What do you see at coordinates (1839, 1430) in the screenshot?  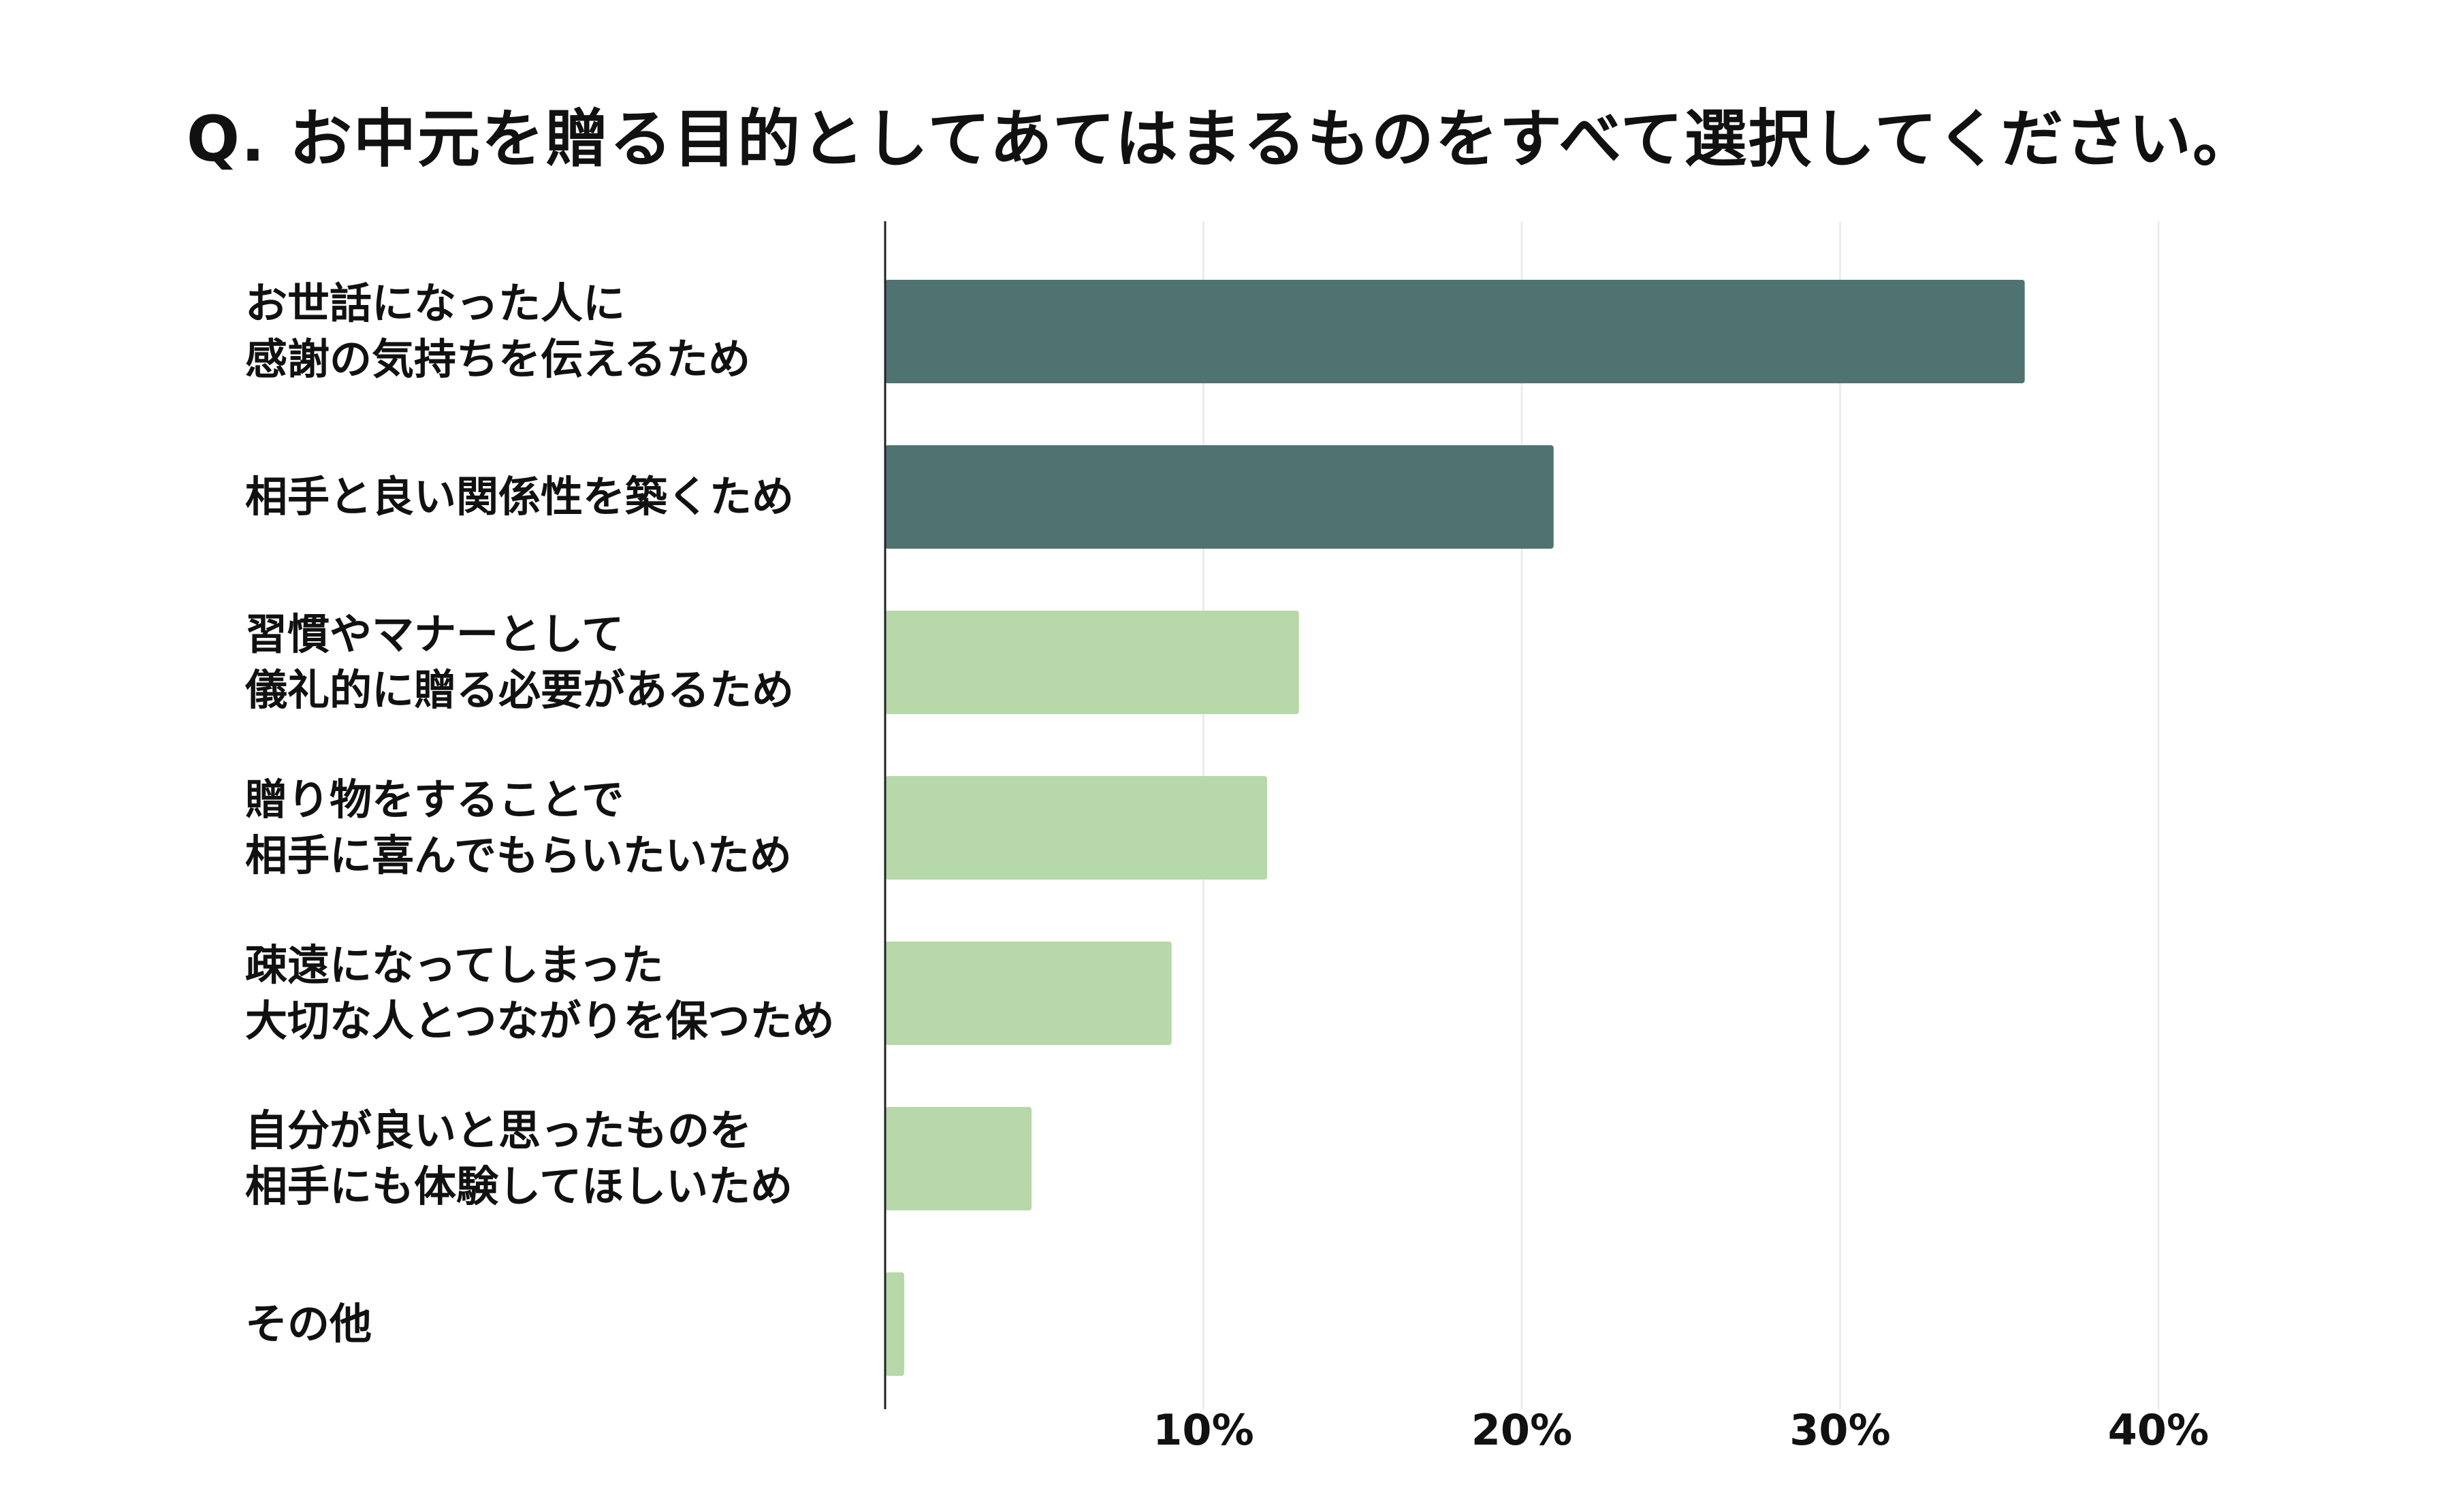 I see `x-tick-label-2: 30%` at bounding box center [1839, 1430].